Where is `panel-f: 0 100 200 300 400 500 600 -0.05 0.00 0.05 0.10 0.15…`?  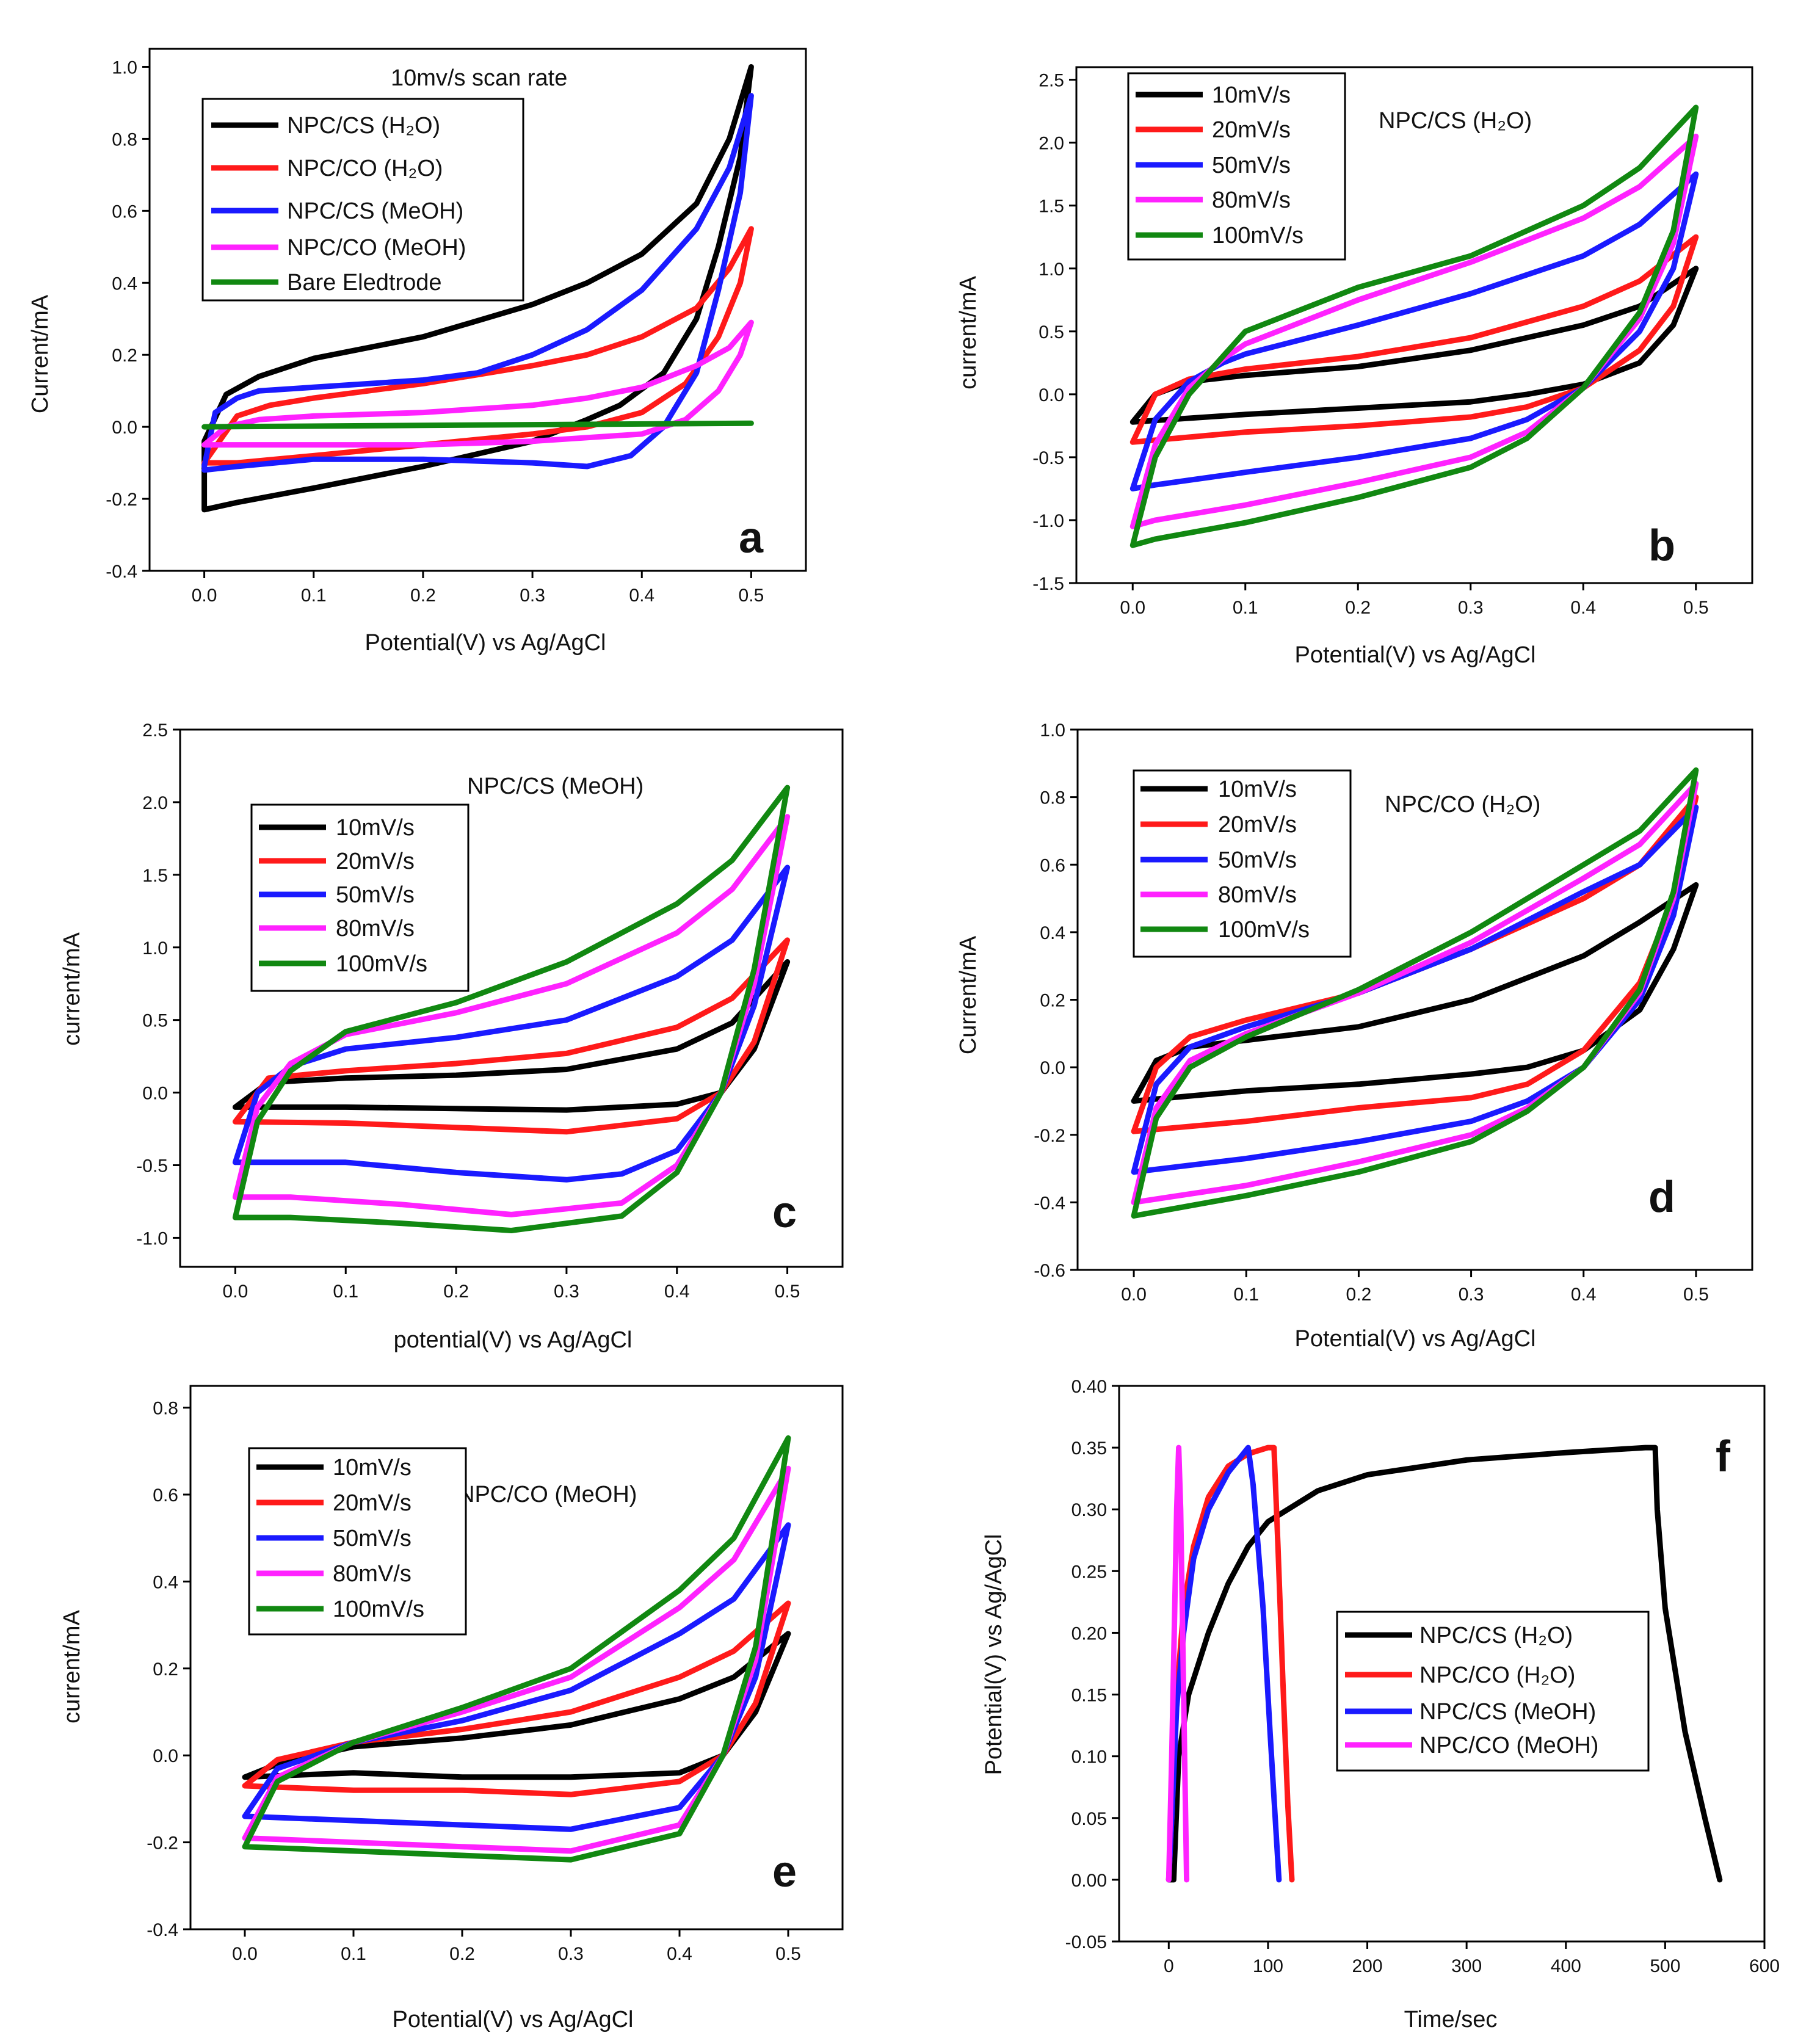 panel-f: 0 100 200 300 400 500 600 -0.05 0.00 0.05 0.10 0.15… is located at coordinates (1380, 1704).